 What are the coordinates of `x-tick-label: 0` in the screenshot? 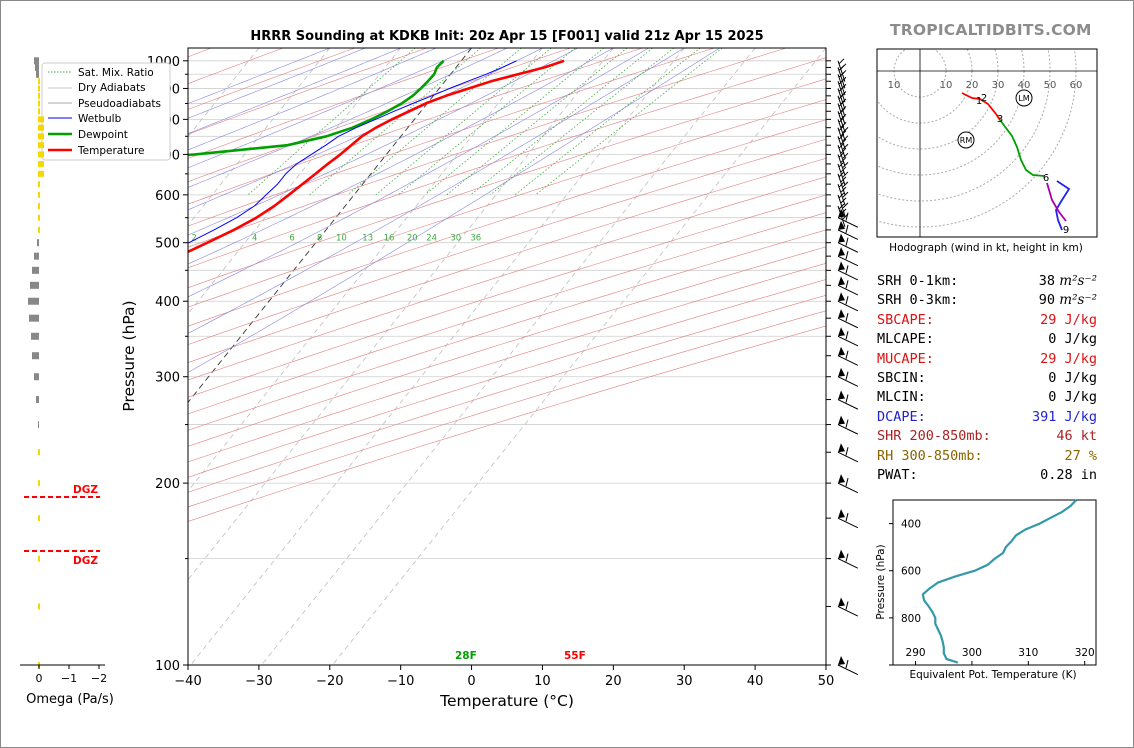 It's located at (471, 681).